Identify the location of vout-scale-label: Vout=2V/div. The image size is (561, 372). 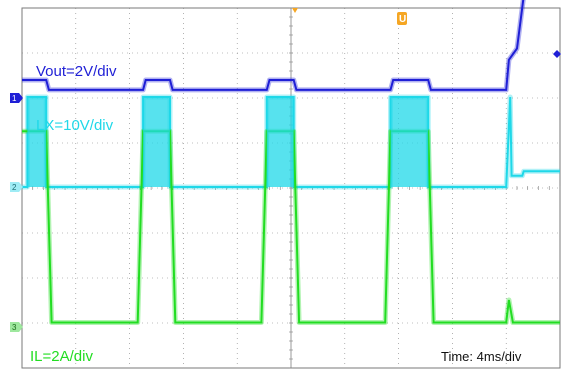
(76, 71).